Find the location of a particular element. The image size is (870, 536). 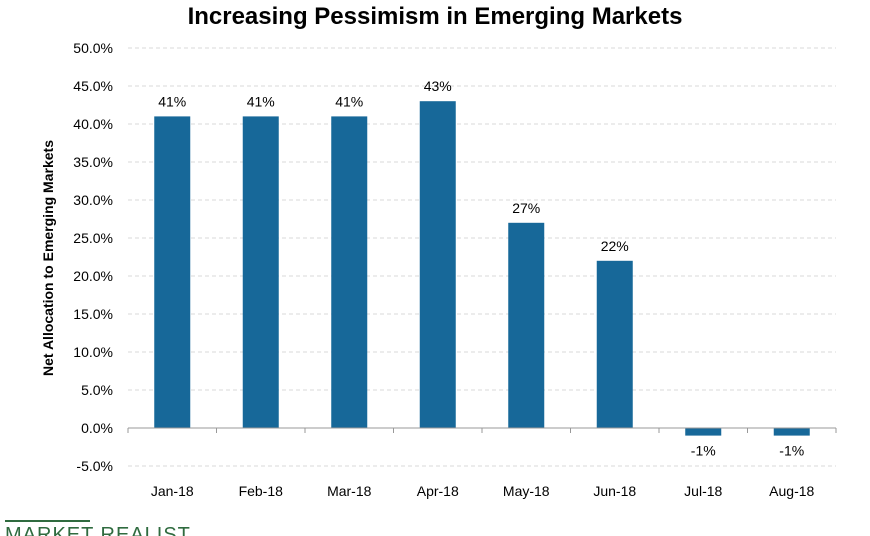

x-tick-label: Jun-18 is located at coordinates (614, 491).